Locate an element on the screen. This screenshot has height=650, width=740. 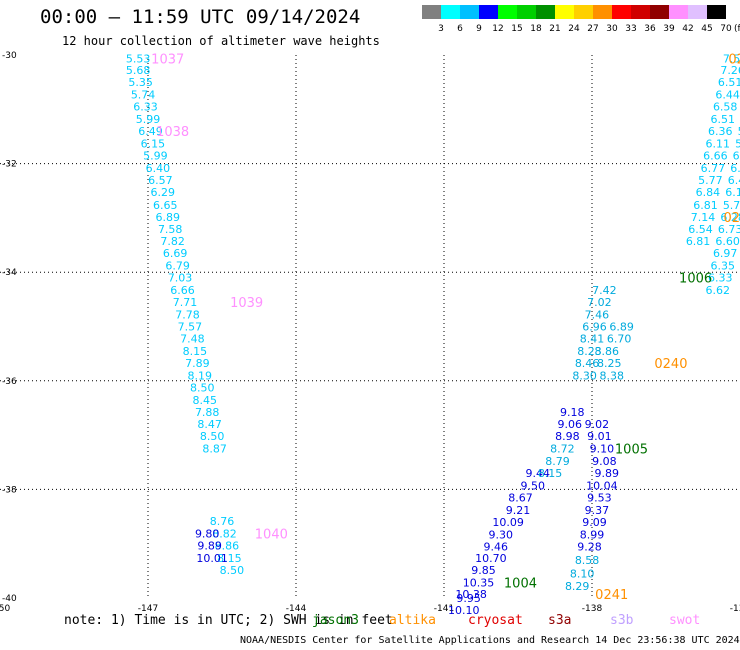
wave-height-value: 6.28 is located at coordinates (730, 217).